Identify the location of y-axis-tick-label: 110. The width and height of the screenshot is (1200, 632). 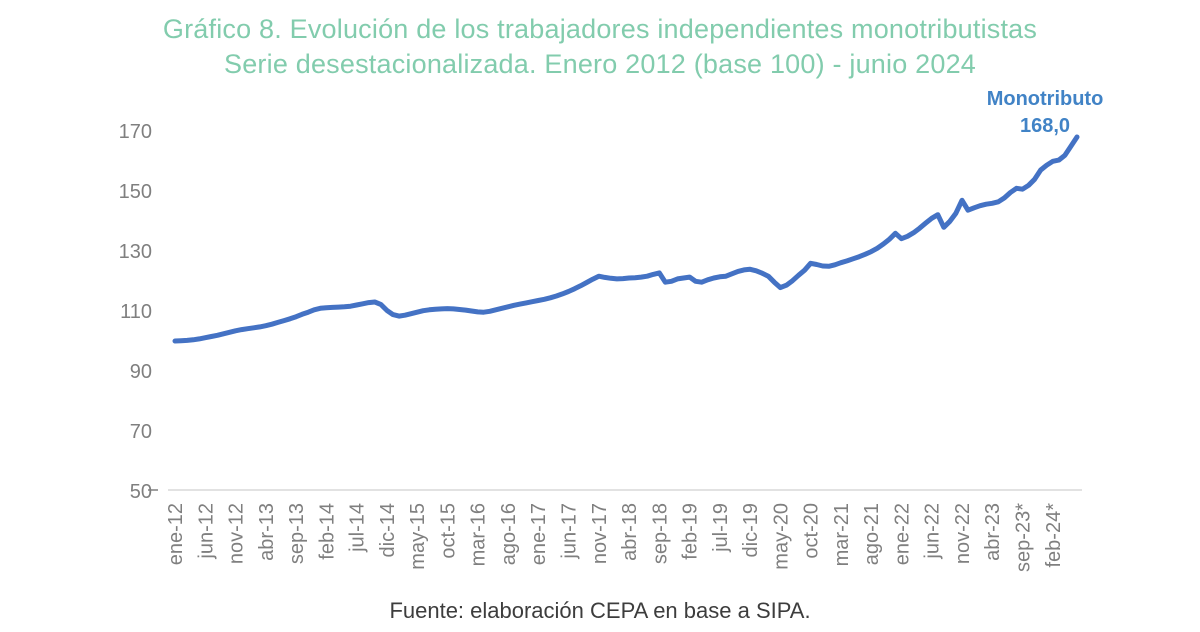
(136, 312).